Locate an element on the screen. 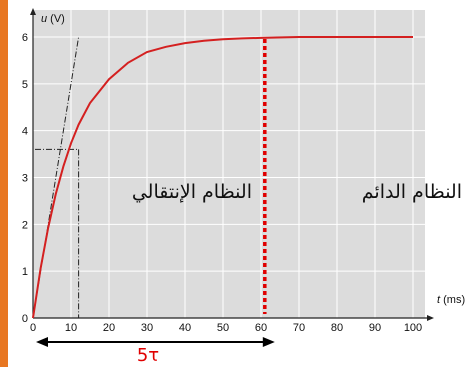 Image resolution: width=473 pixels, height=367 pixels. x-axis-title: t (ms) is located at coordinates (451, 300).